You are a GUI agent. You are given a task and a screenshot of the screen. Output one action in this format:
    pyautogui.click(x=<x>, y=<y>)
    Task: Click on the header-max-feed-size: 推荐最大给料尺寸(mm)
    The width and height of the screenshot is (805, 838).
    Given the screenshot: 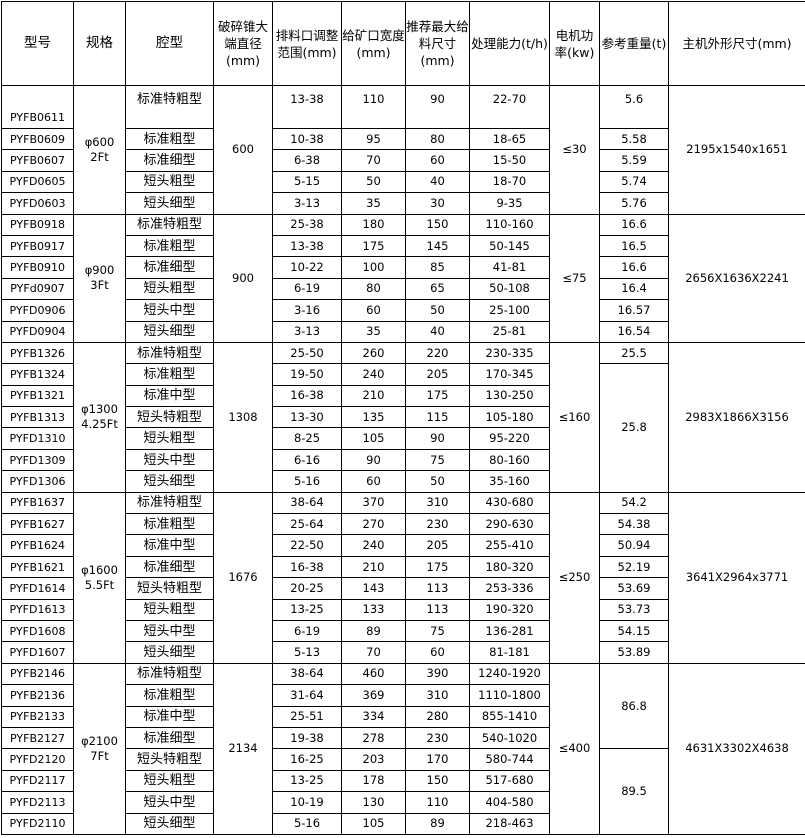 What is the action you would take?
    pyautogui.click(x=438, y=44)
    